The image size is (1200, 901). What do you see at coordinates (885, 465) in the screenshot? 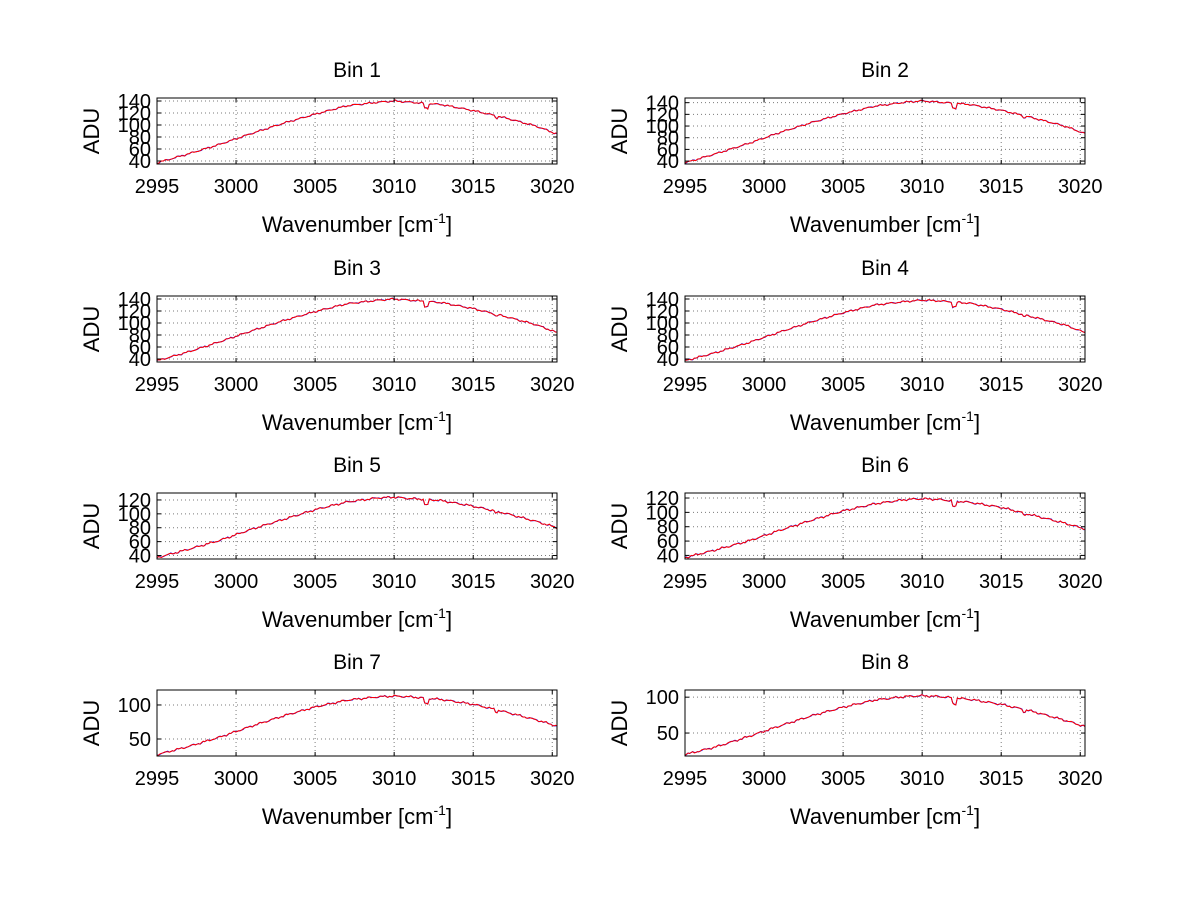
I see `subplot-title: Bin 6` at bounding box center [885, 465].